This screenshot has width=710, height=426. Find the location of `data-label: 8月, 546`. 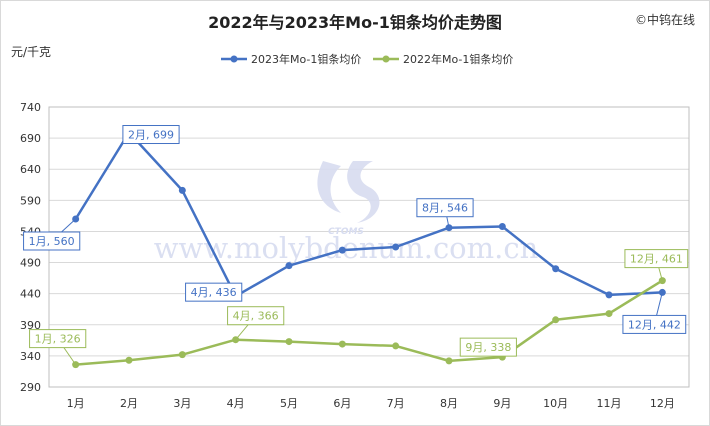

data-label: 8月, 546 is located at coordinates (445, 208).